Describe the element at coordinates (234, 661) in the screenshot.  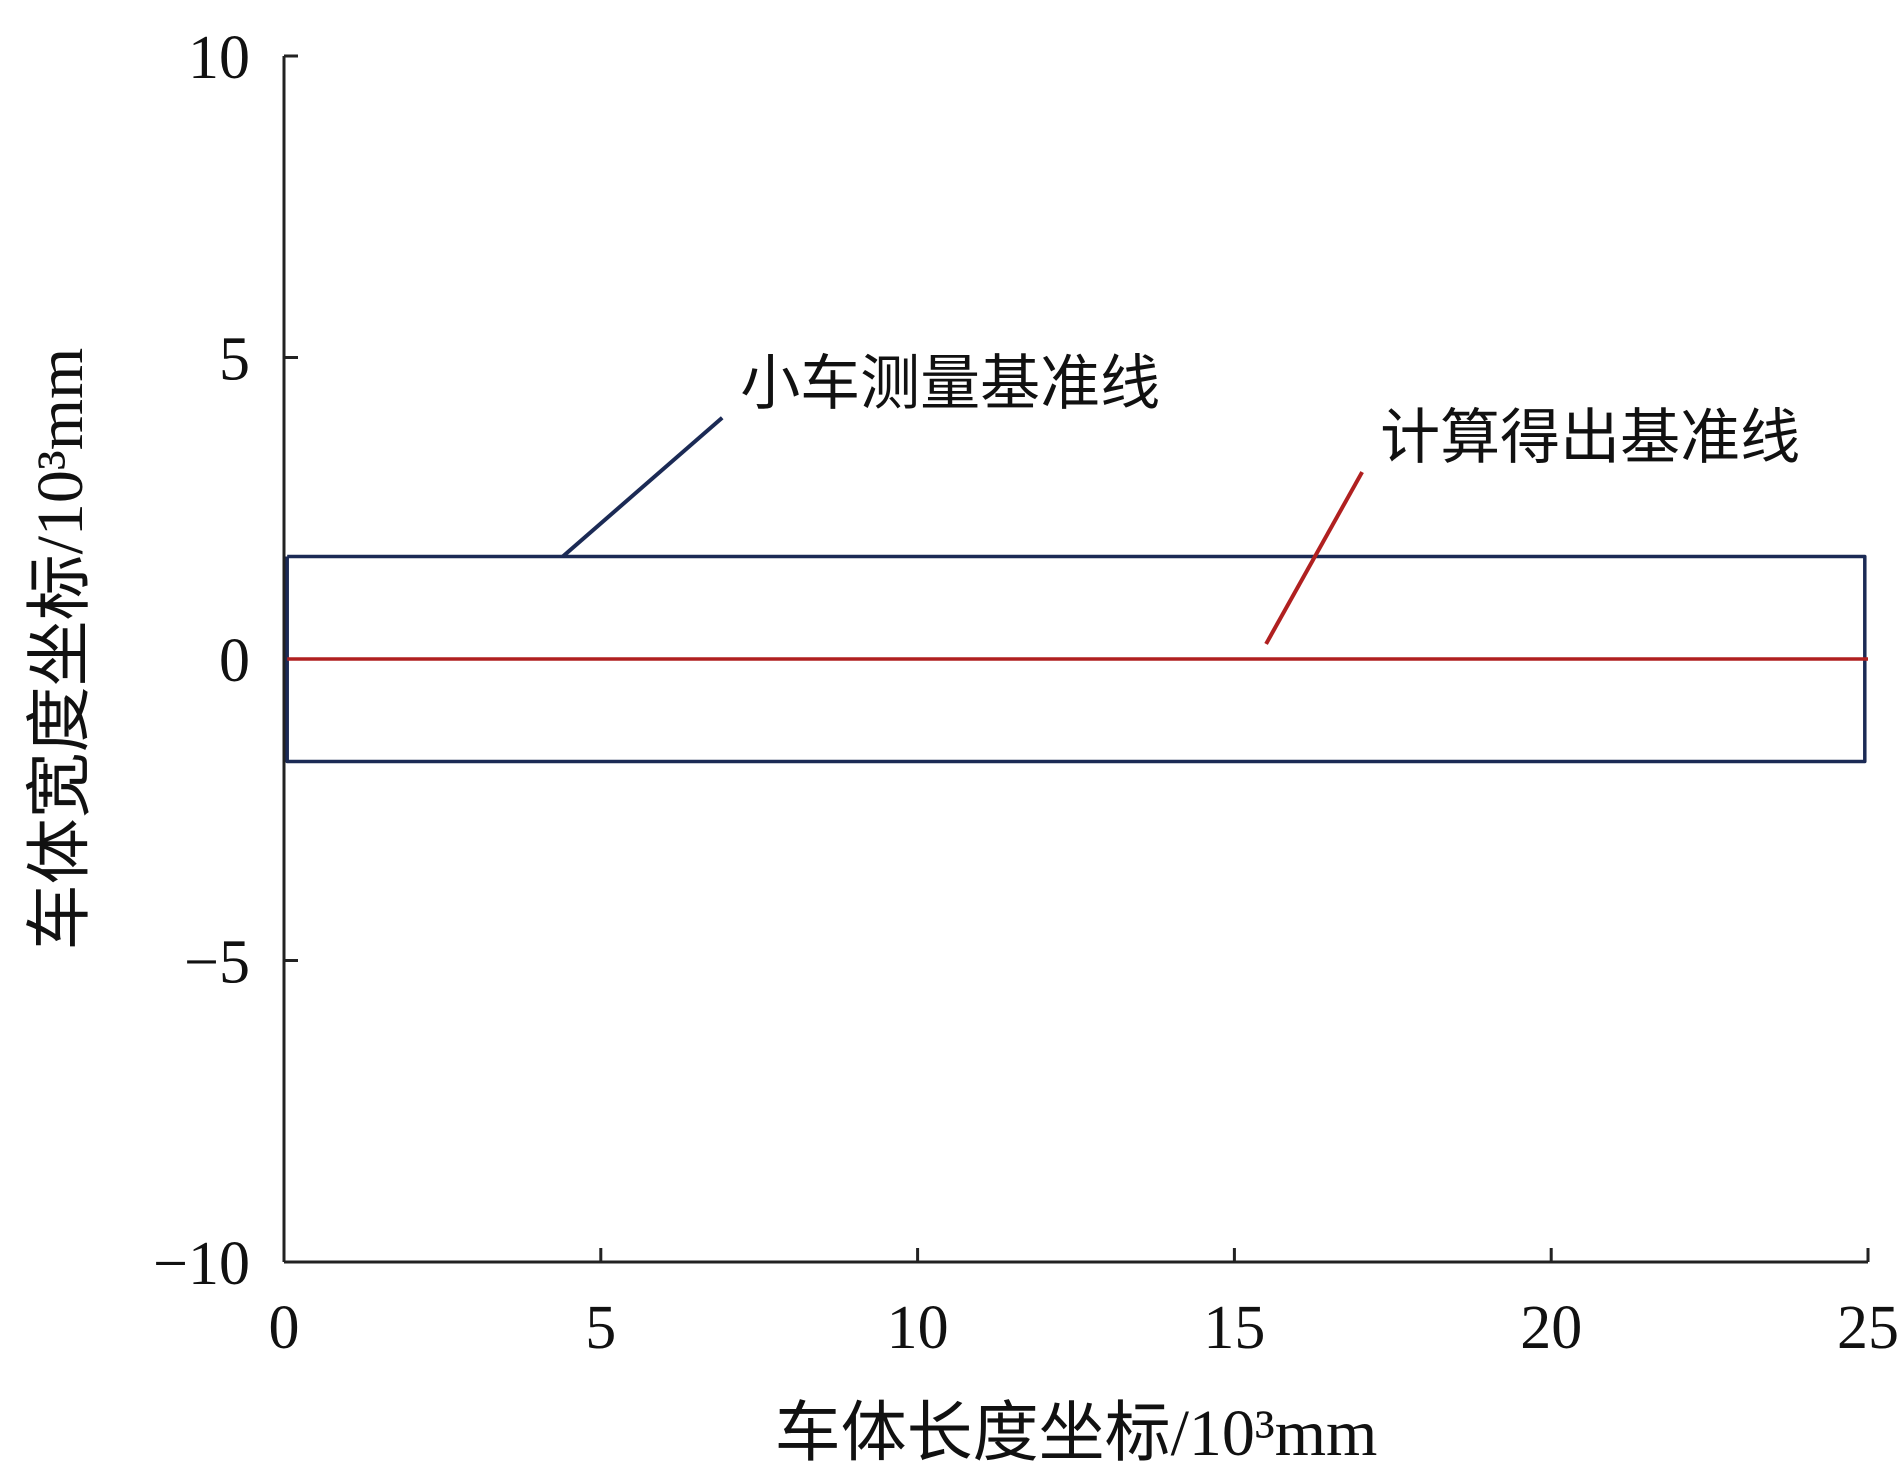
I see `y-tick-label: 0` at that location.